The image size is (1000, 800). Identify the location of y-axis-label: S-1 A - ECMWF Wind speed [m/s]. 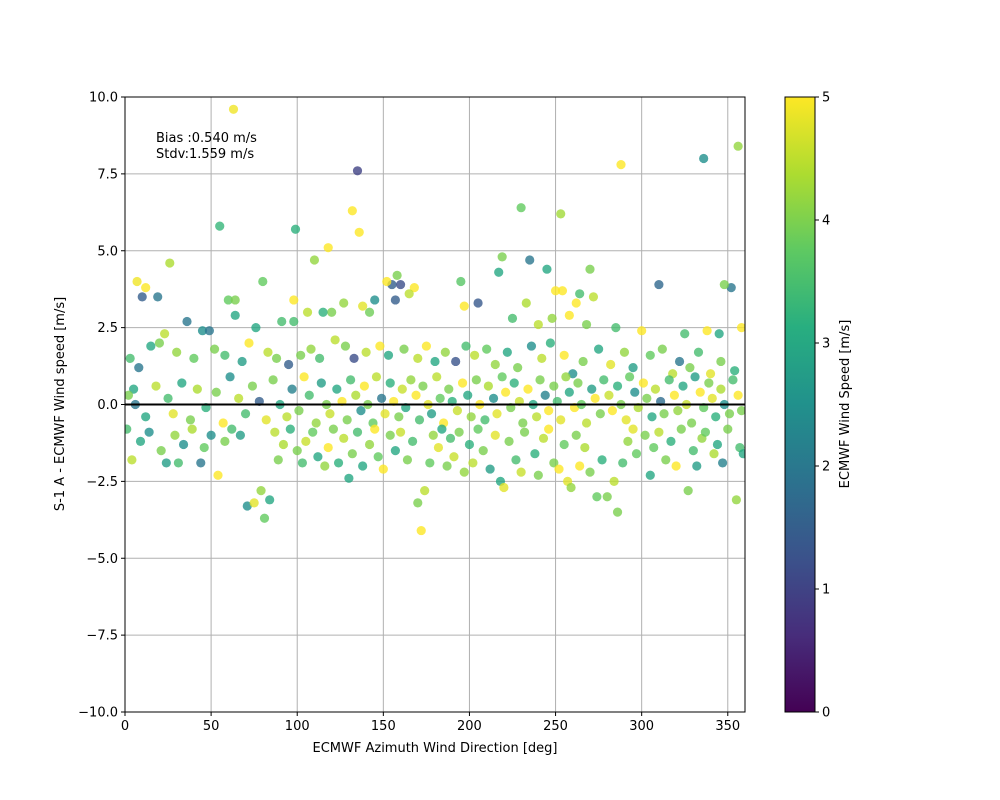
(60, 404).